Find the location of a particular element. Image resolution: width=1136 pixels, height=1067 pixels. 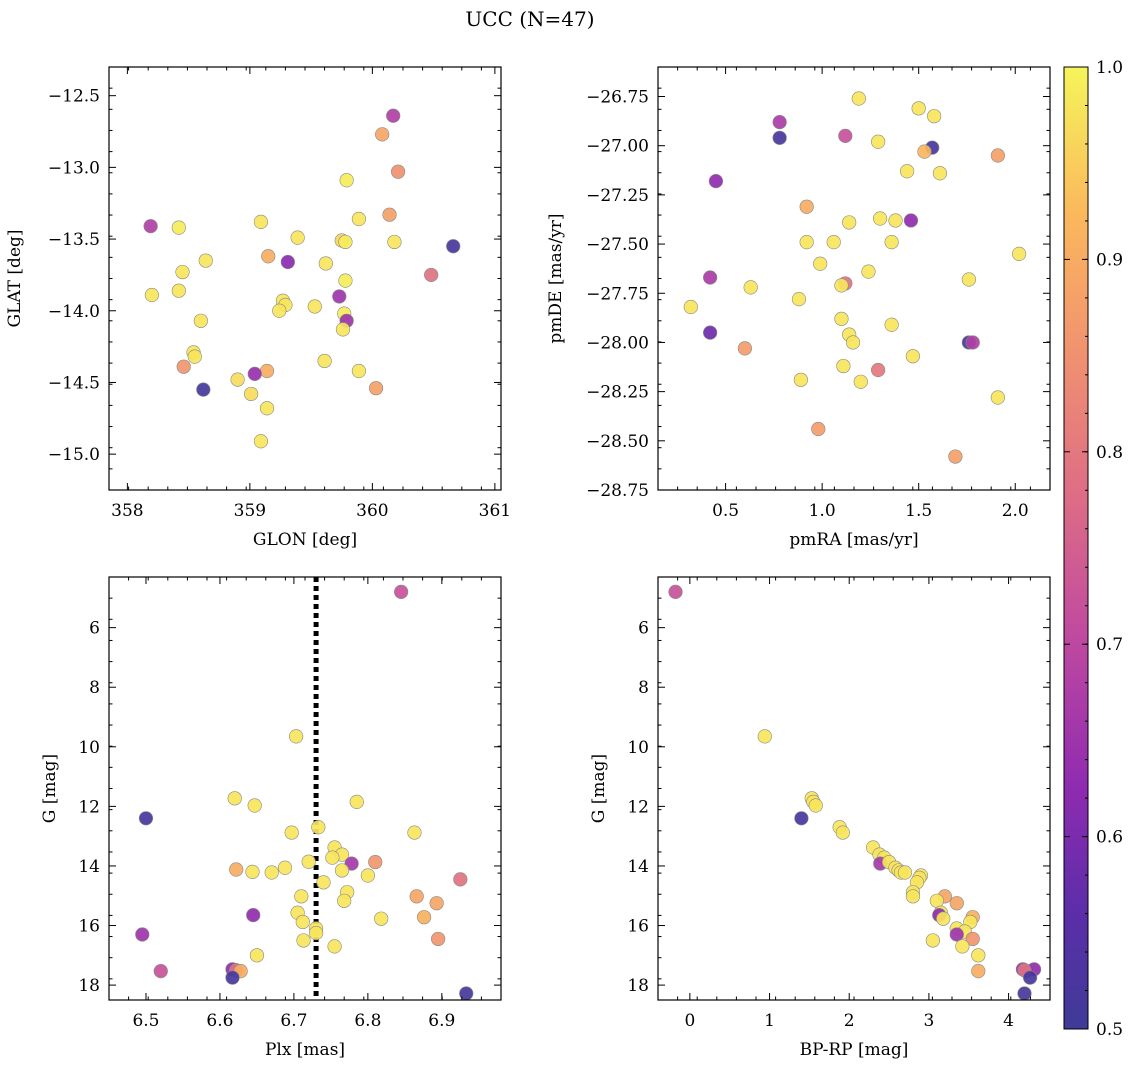

x-tick-label: 4 is located at coordinates (1008, 1021).